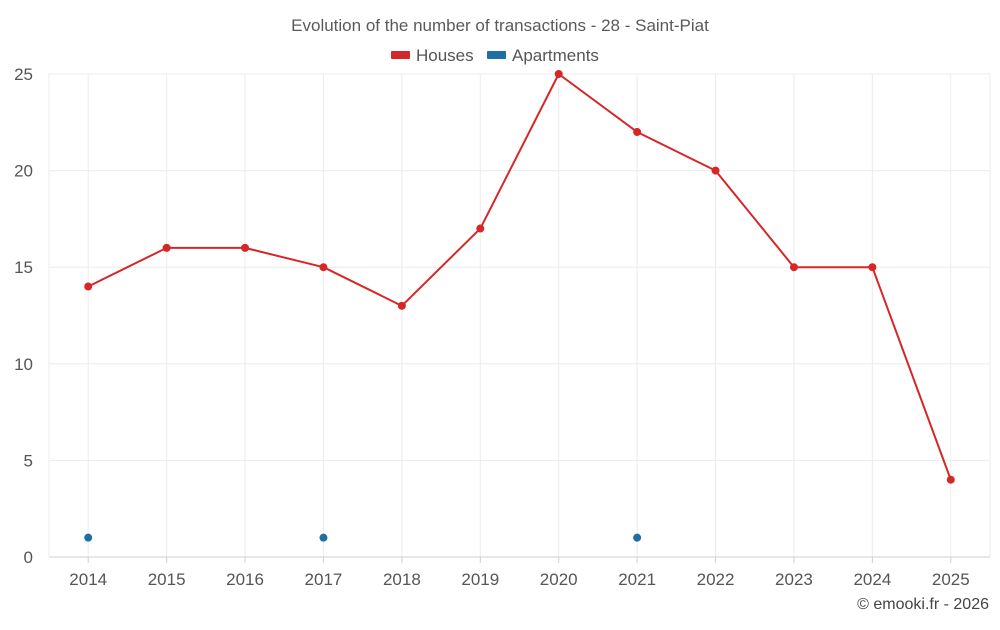 Image resolution: width=1000 pixels, height=630 pixels. What do you see at coordinates (401, 305) in the screenshot?
I see `data-point-houses-2018` at bounding box center [401, 305].